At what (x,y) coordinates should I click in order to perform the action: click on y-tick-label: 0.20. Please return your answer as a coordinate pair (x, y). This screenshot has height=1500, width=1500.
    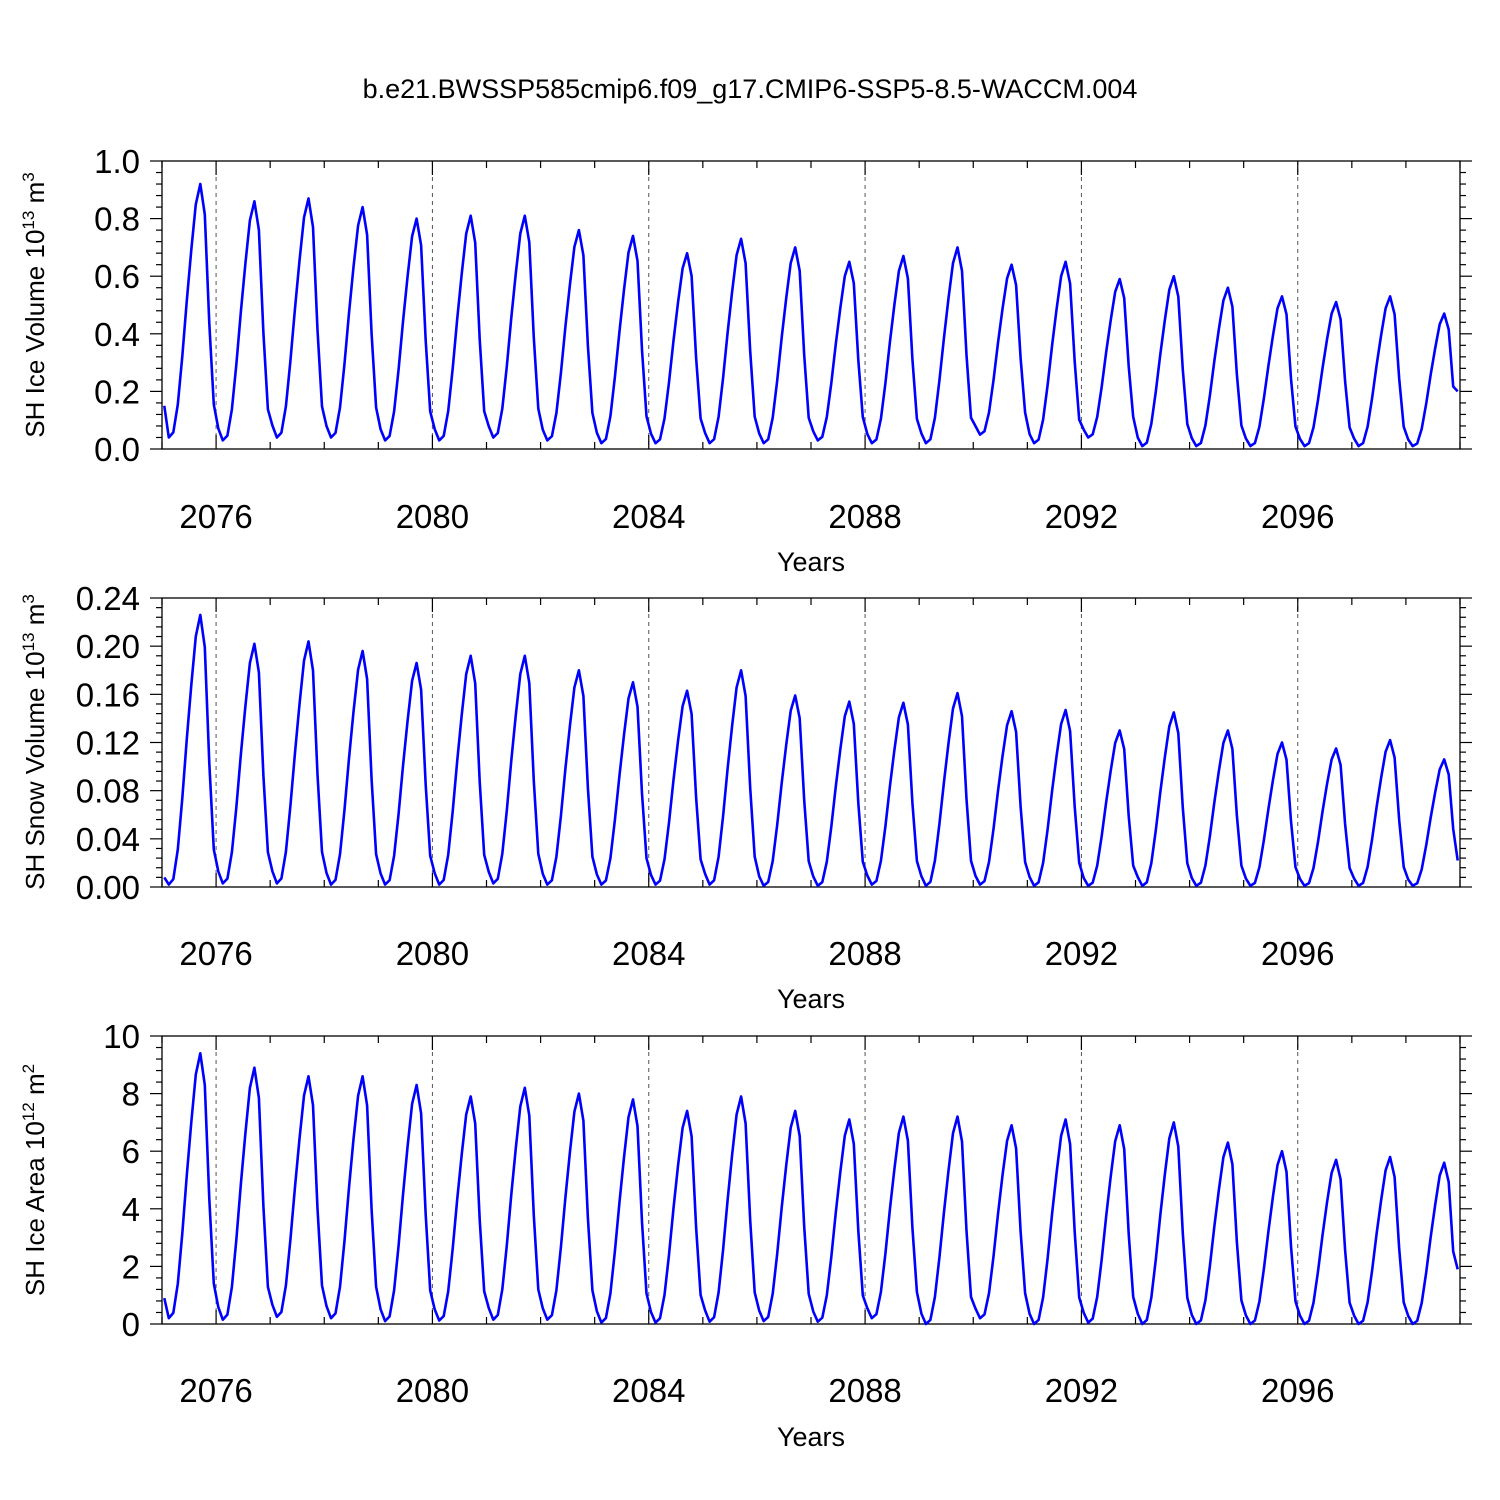
    Looking at the image, I should click on (108, 646).